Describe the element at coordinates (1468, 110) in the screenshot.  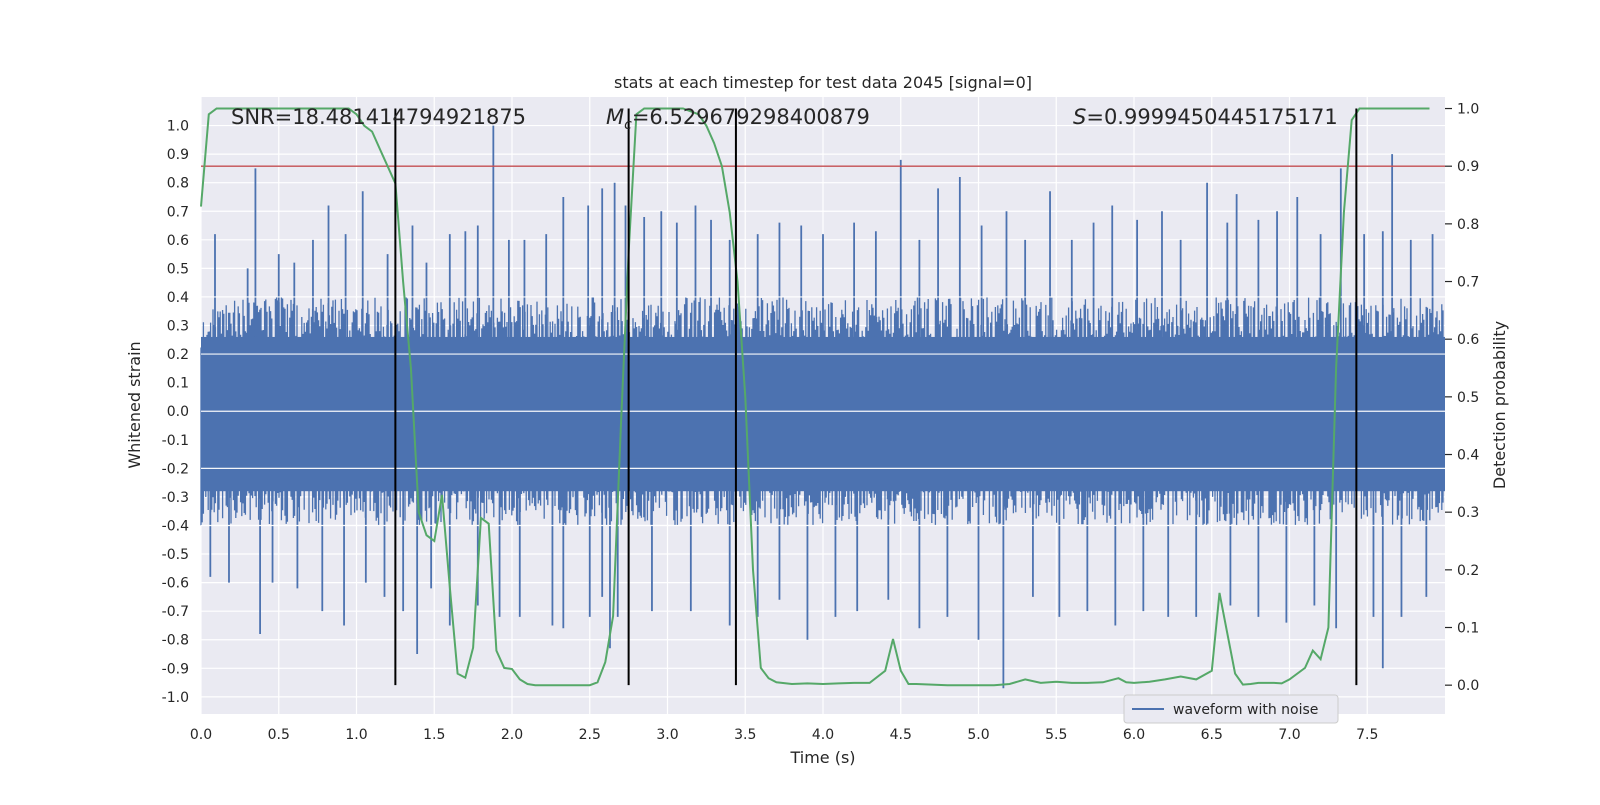
I see `right-y-tick-label: 1.0` at that location.